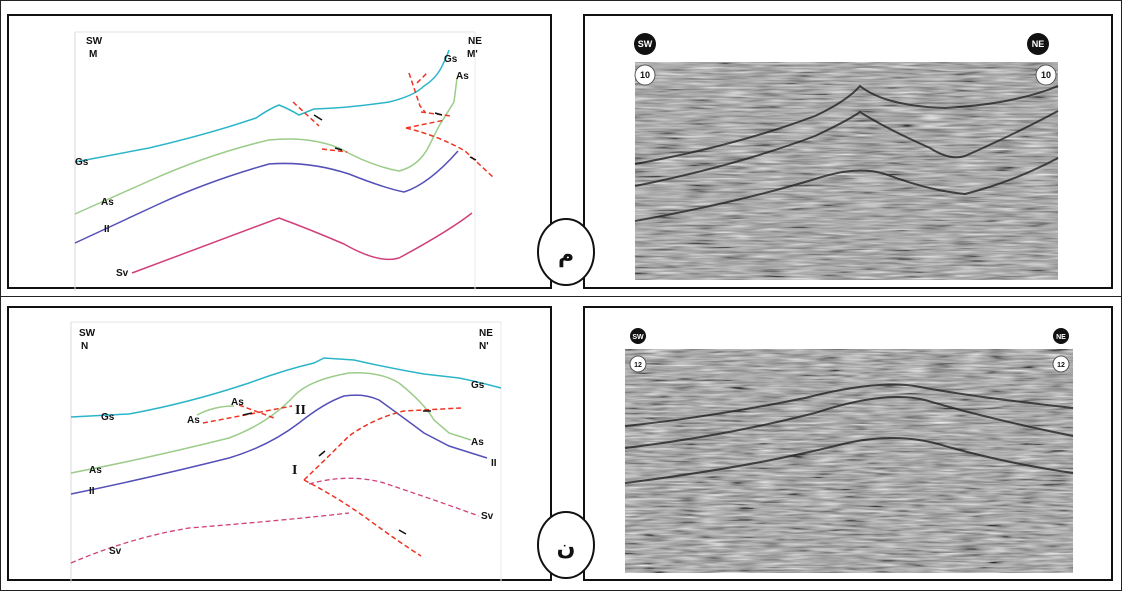  Describe the element at coordinates (566, 548) in the screenshot. I see `panel-letter: ن` at that location.